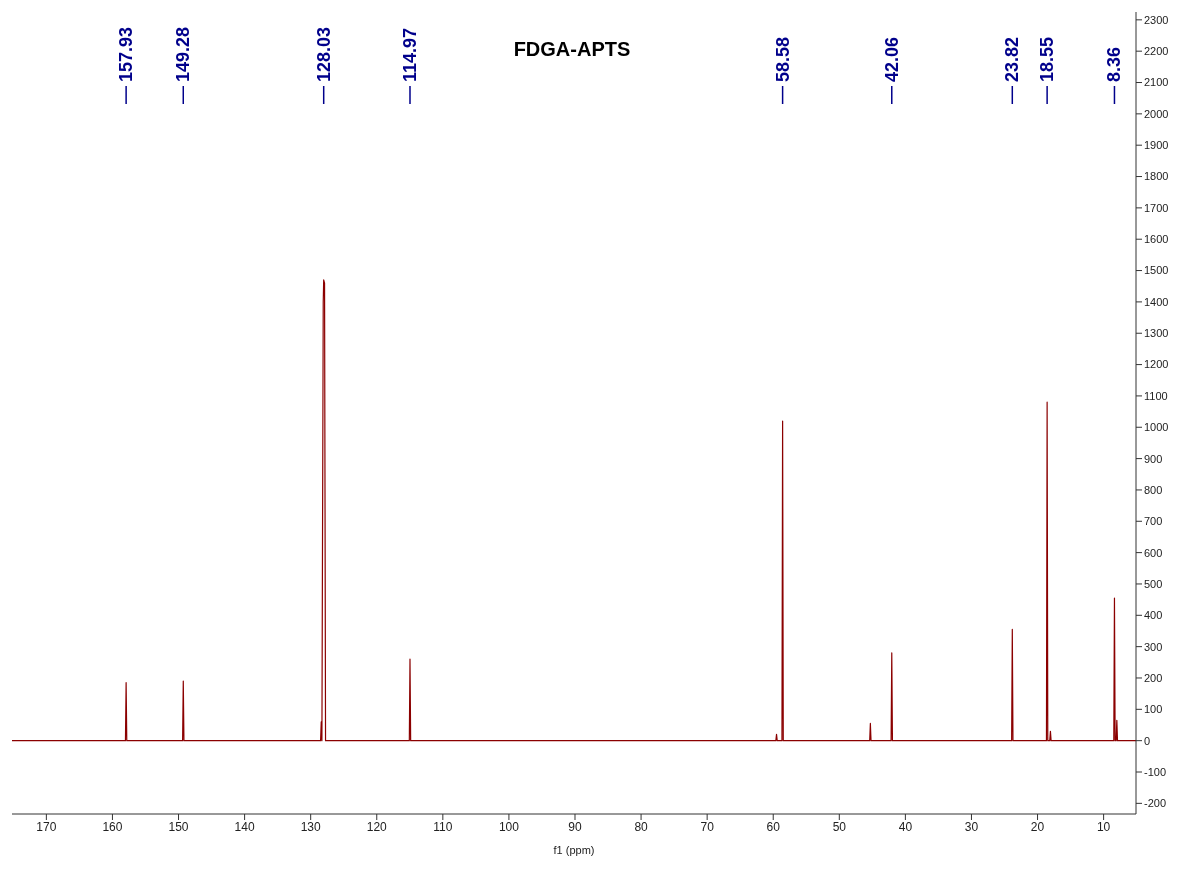  I want to click on annotation: 157.93, so click(126, 54).